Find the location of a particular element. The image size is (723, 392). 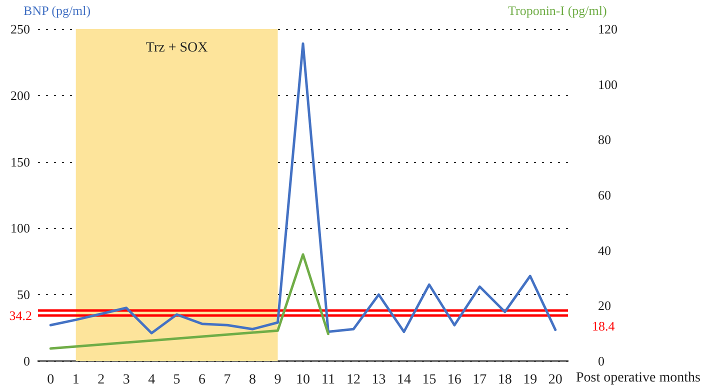

x-tick-label: 1 is located at coordinates (76, 380).